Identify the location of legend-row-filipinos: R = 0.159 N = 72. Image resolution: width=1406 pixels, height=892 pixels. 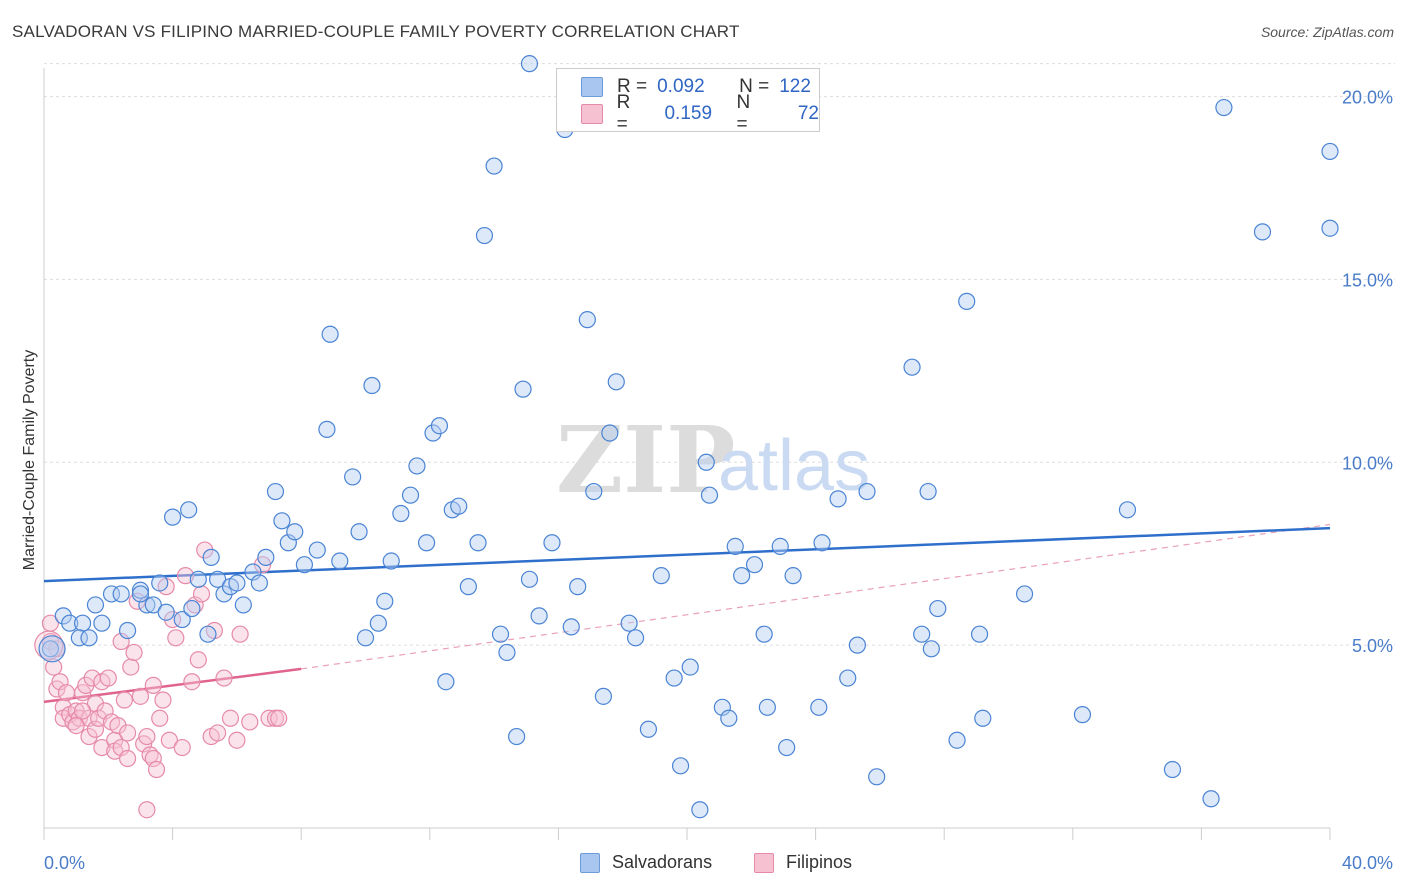
(700, 113).